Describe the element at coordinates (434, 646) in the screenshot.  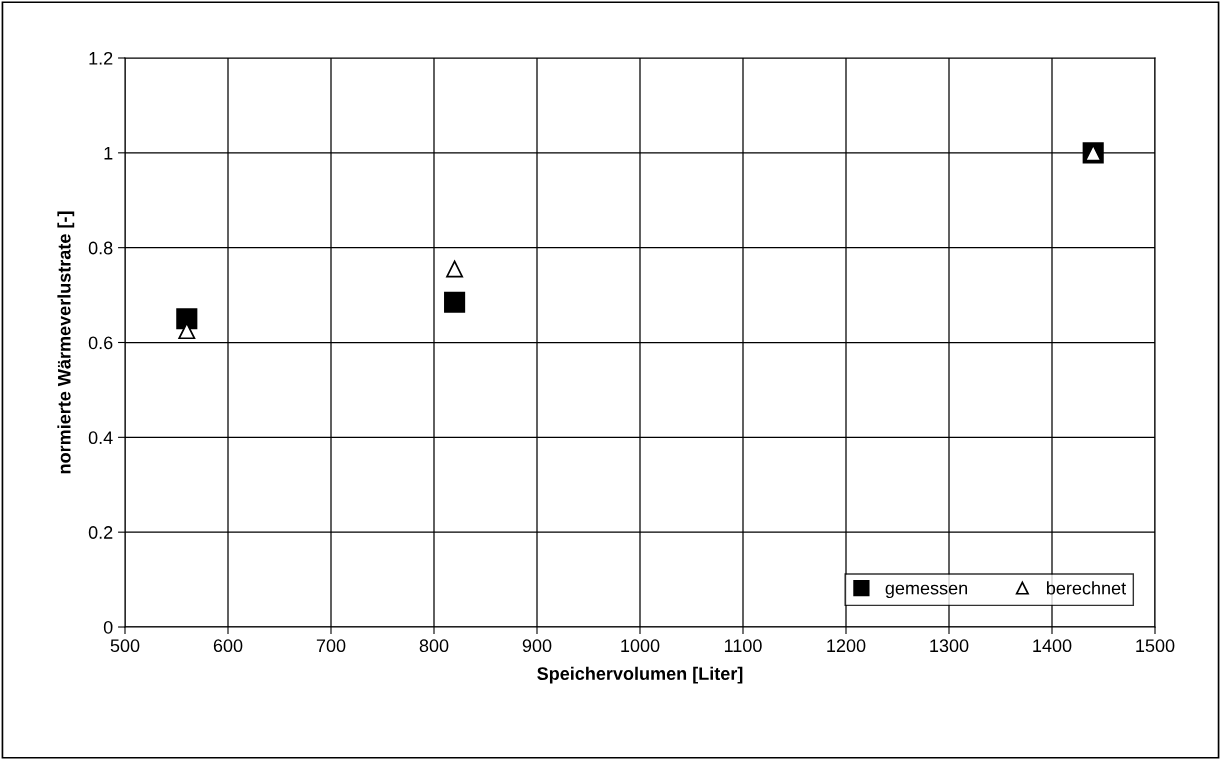
I see `x-tick-label: 800` at that location.